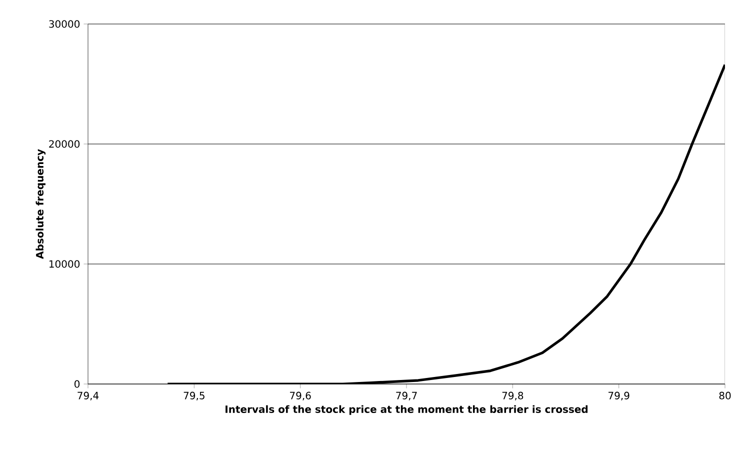 This screenshot has height=455, width=743. What do you see at coordinates (77, 384) in the screenshot?
I see `y-tick-label: 0` at bounding box center [77, 384].